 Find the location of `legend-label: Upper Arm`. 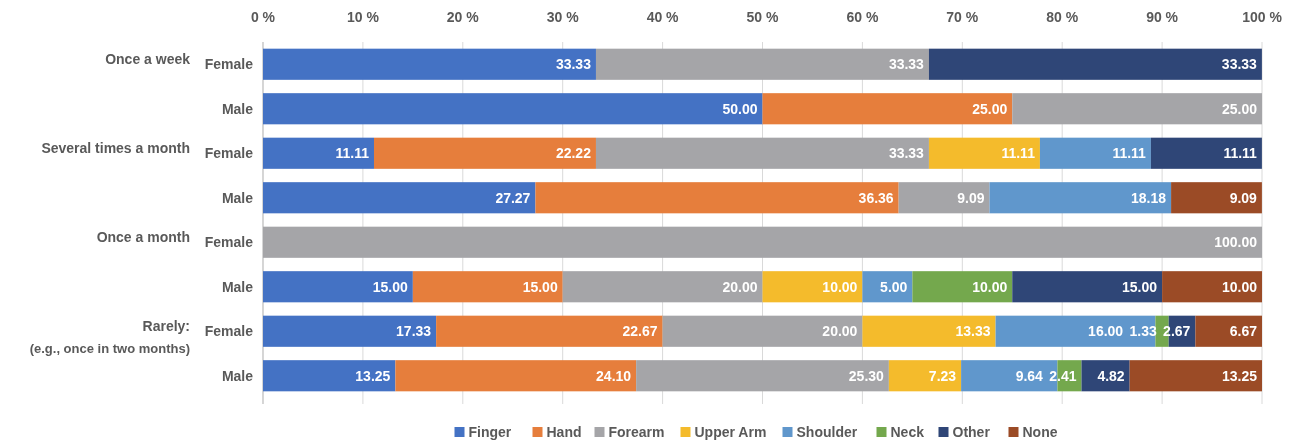

legend-label: Upper Arm is located at coordinates (730, 432).